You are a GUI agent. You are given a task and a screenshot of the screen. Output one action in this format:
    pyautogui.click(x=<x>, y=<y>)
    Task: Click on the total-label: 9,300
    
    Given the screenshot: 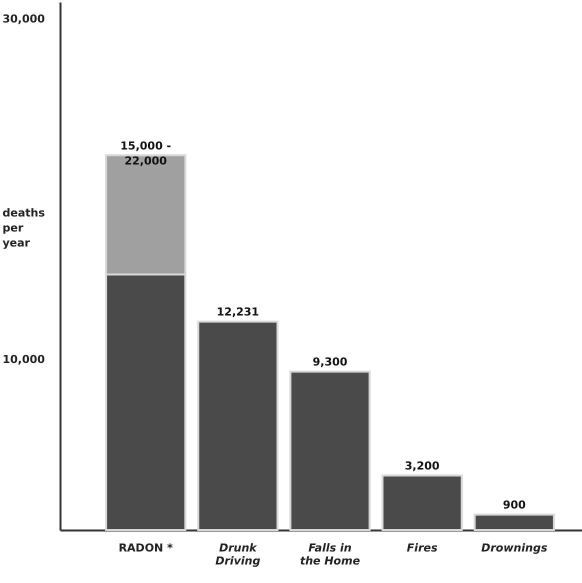 What is the action you would take?
    pyautogui.click(x=330, y=362)
    